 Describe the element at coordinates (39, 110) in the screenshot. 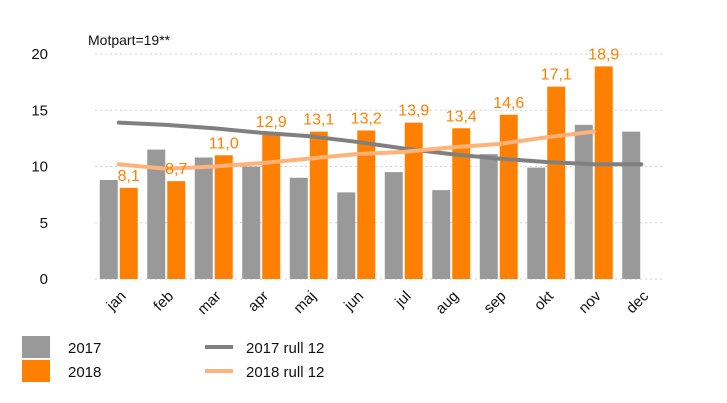

I see `y-tick-label: 15` at that location.